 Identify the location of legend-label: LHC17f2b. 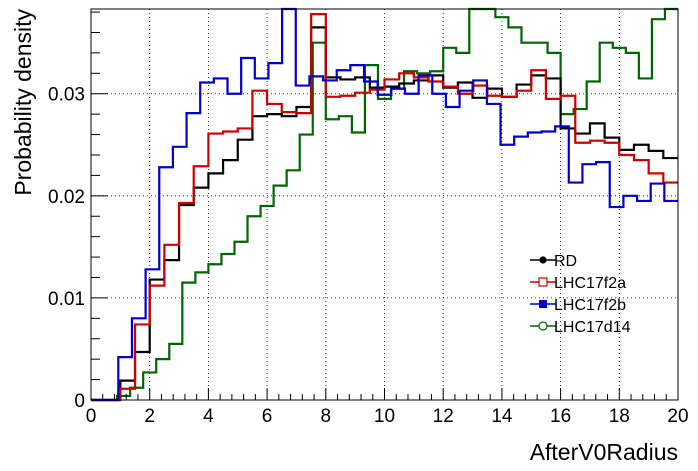
(590, 305).